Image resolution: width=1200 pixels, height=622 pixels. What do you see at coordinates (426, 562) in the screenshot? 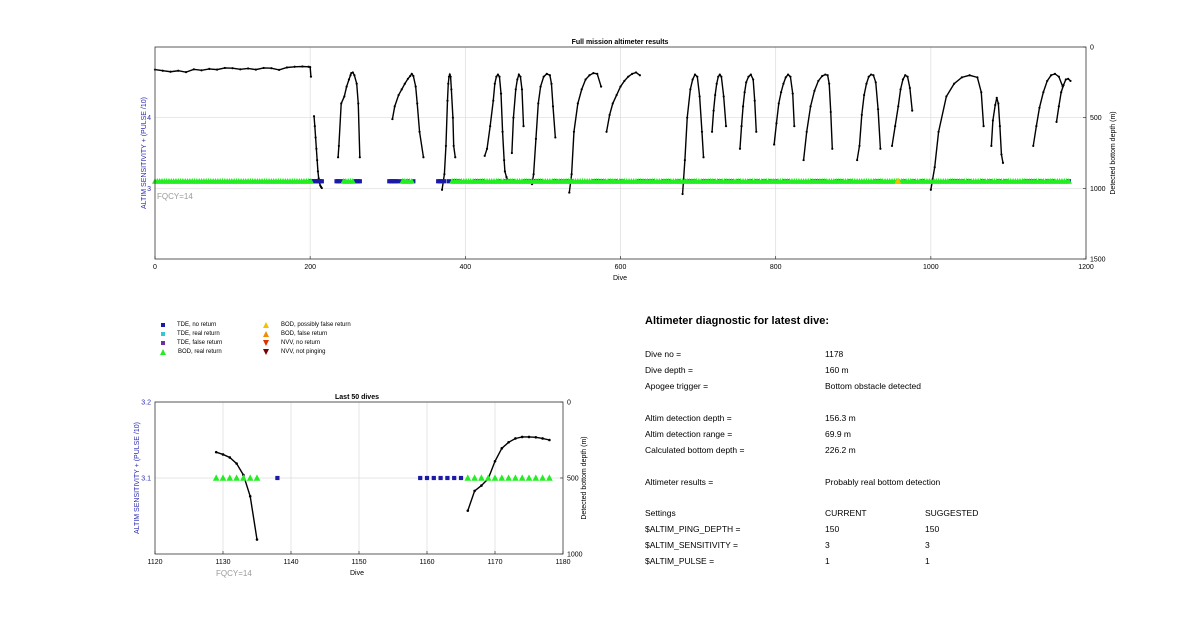
I see `x-tick-label: 1160` at bounding box center [426, 562].